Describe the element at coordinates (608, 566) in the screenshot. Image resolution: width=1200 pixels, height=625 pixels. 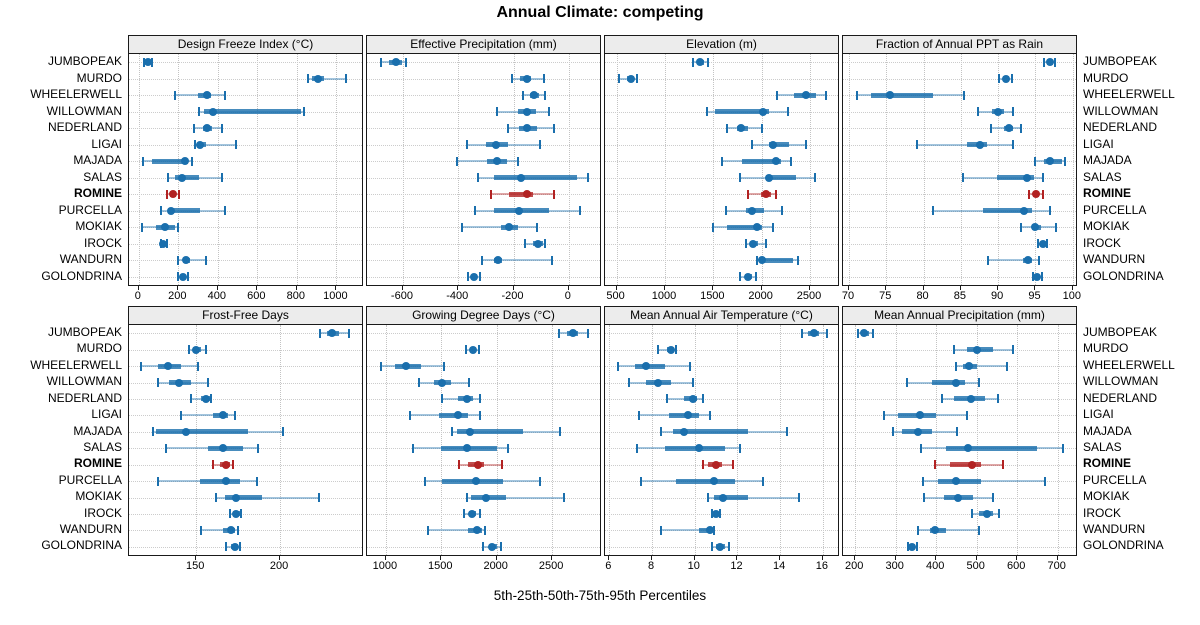
I see `axis-tick-label: 6` at that location.